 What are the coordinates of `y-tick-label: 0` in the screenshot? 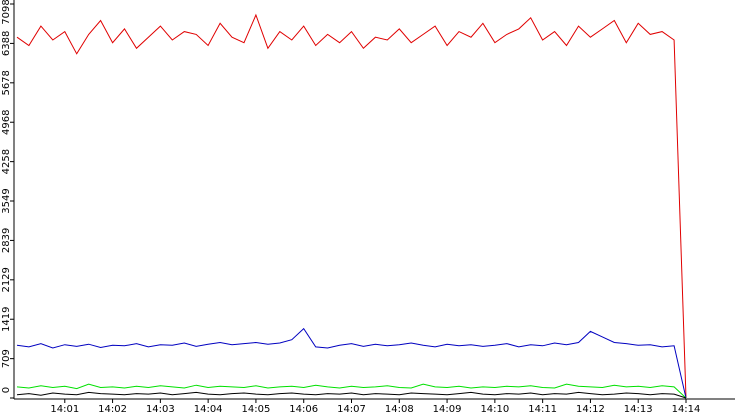 It's located at (6, 390).